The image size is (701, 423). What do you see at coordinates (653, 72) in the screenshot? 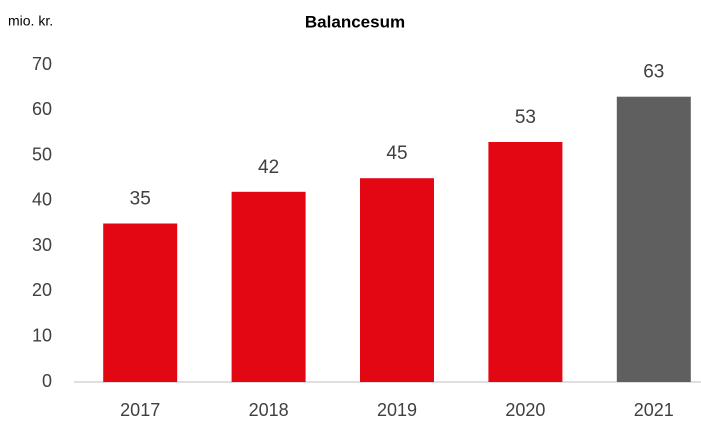
I see `data-label: 63` at bounding box center [653, 72].